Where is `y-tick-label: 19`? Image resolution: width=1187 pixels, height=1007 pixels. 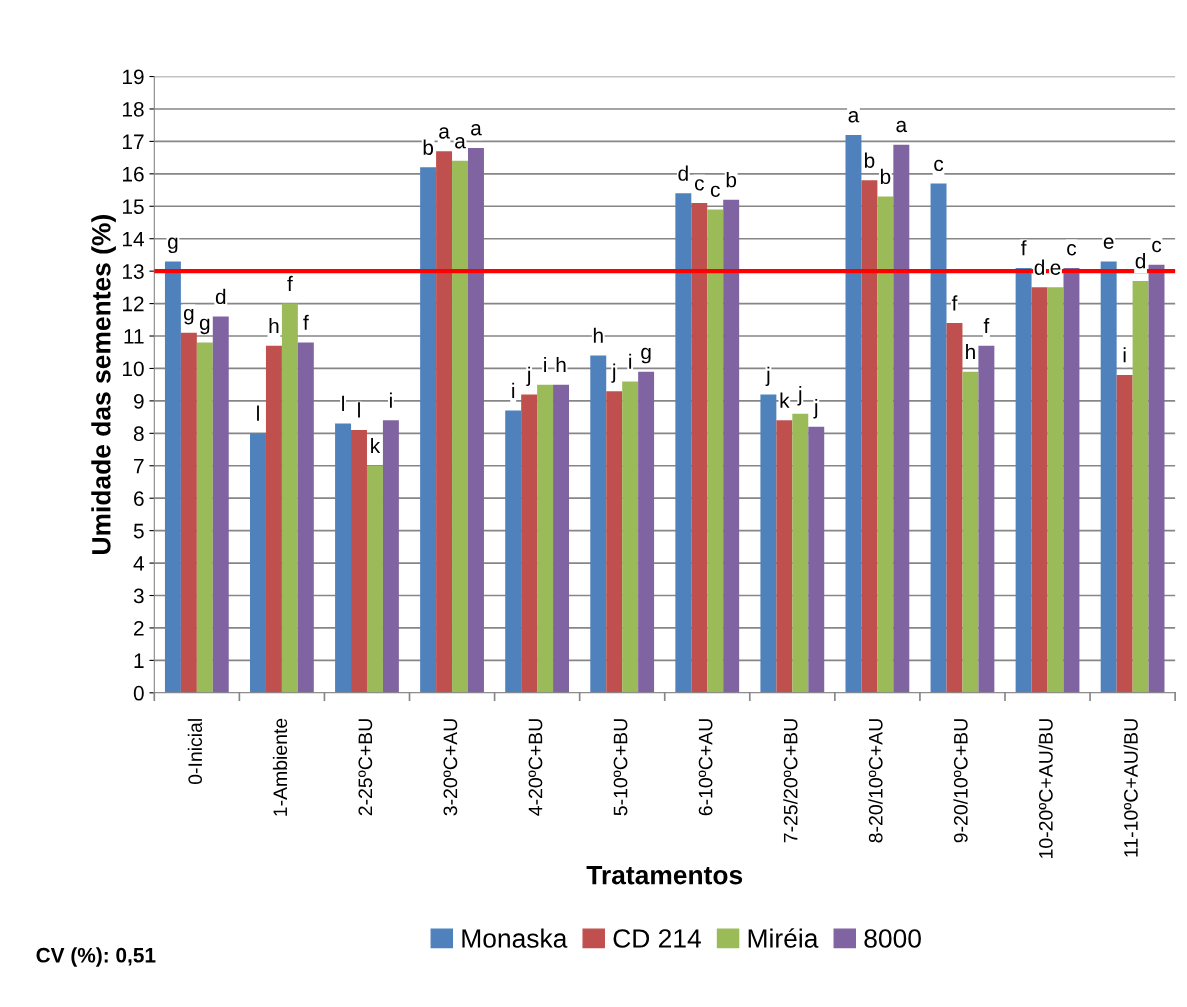 y-tick-label: 19 is located at coordinates (133, 77).